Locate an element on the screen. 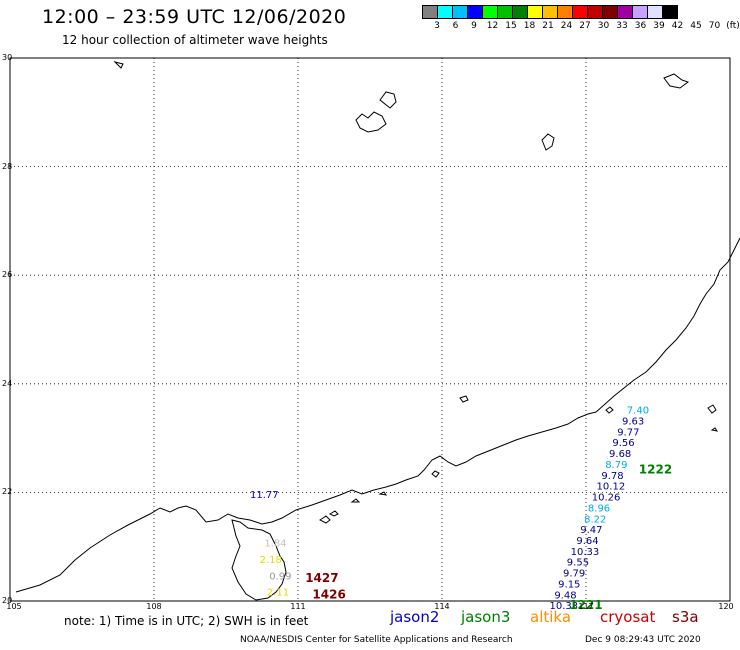 The height and width of the screenshot is (650, 740). legend-label: 45 is located at coordinates (696, 26).